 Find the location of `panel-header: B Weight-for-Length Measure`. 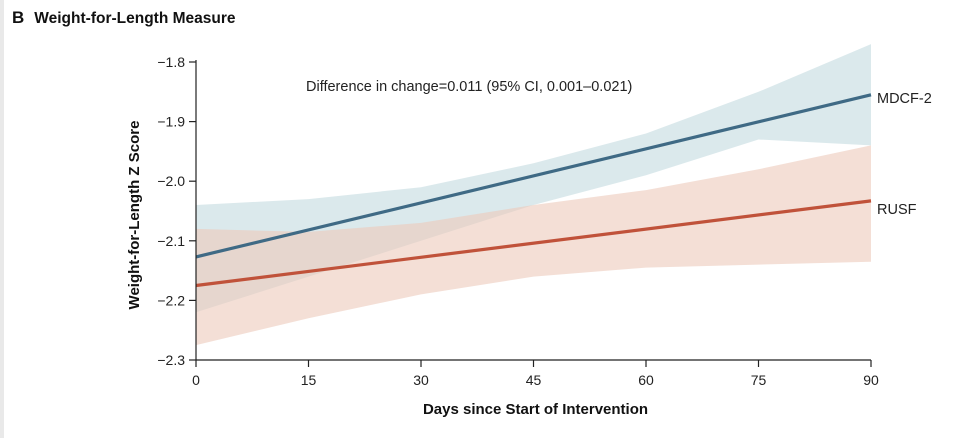

panel-header: B Weight-for-Length Measure is located at coordinates (124, 18).